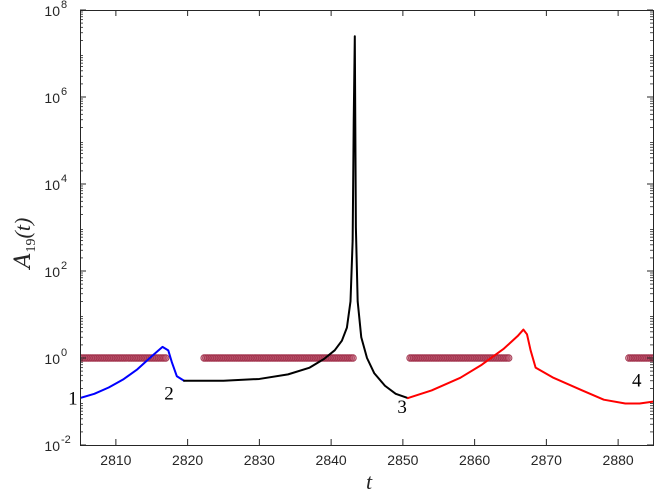  I want to click on x-axis-label: t, so click(369, 481).